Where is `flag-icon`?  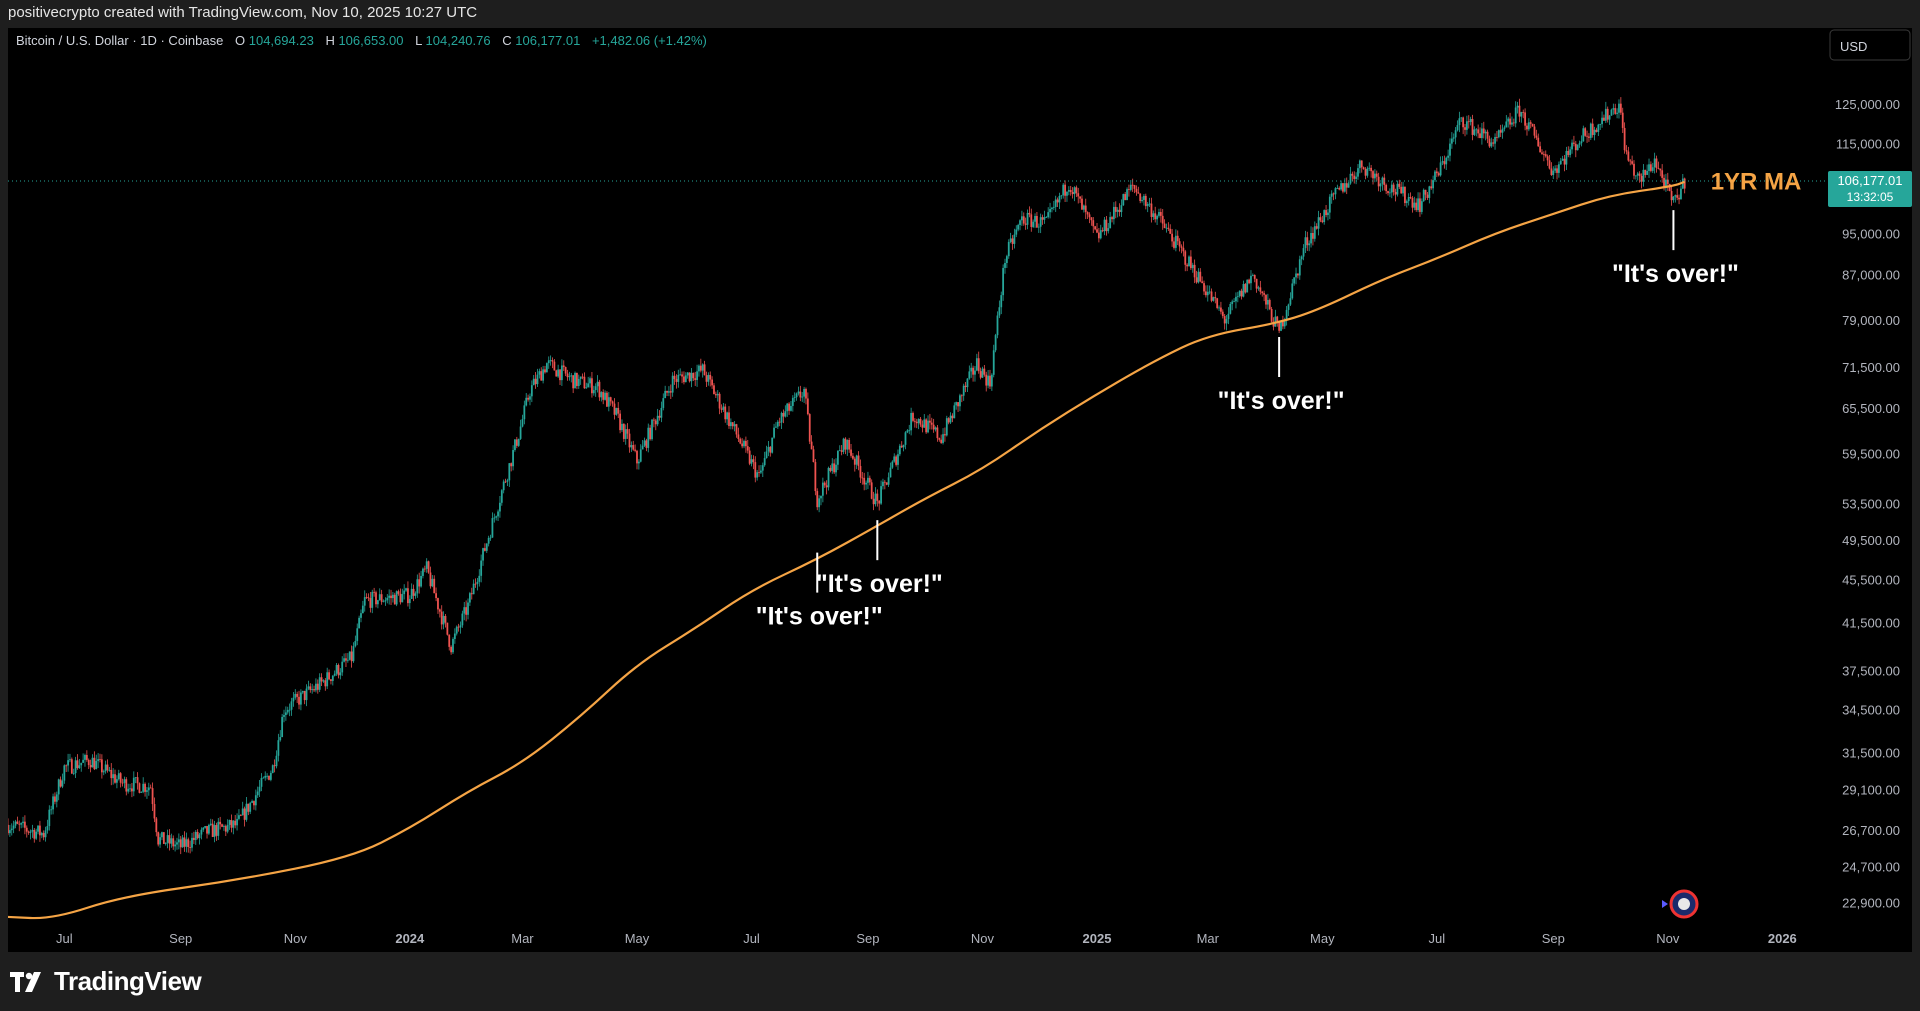 flag-icon is located at coordinates (1680, 904).